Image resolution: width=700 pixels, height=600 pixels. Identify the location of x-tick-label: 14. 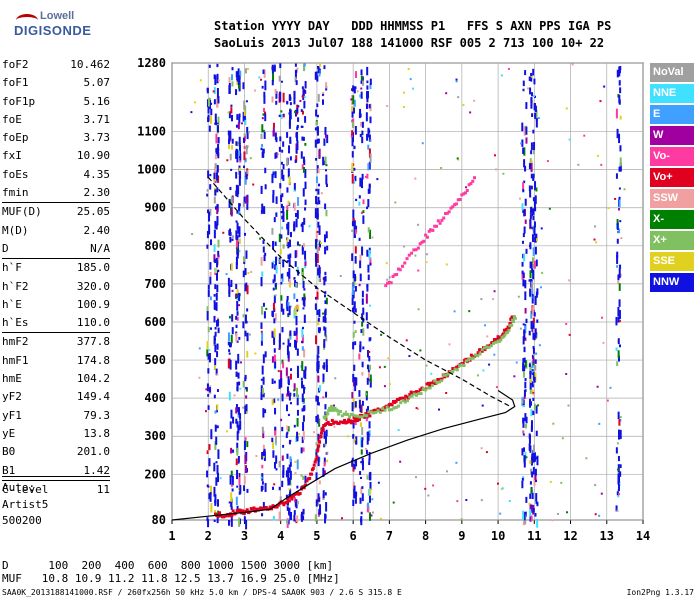
(643, 536).